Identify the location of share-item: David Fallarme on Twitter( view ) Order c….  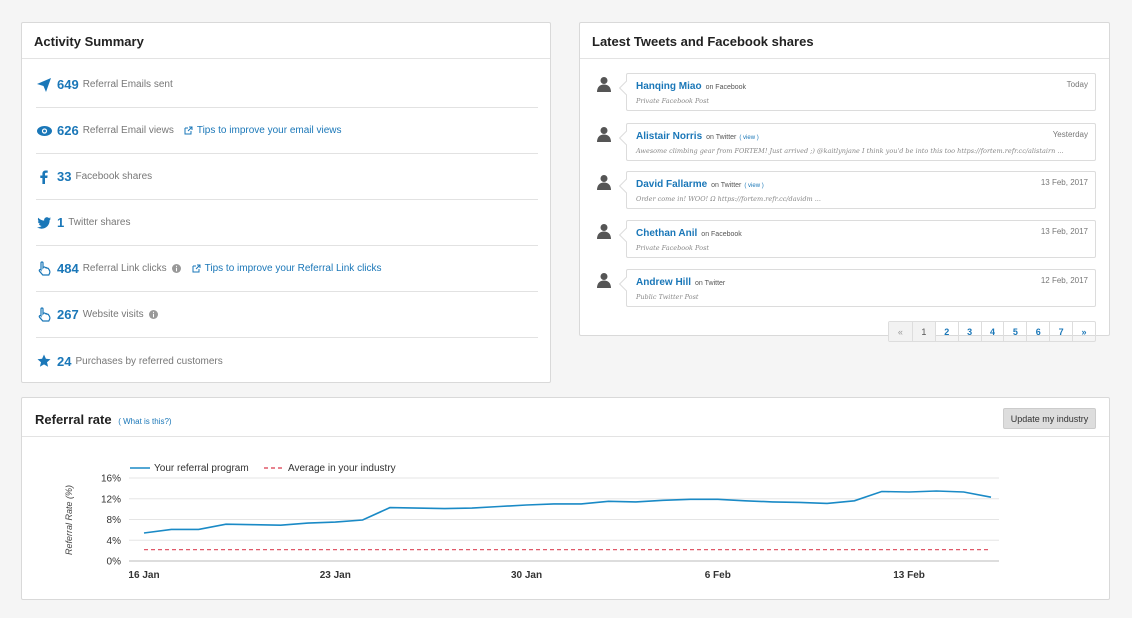
(845, 190).